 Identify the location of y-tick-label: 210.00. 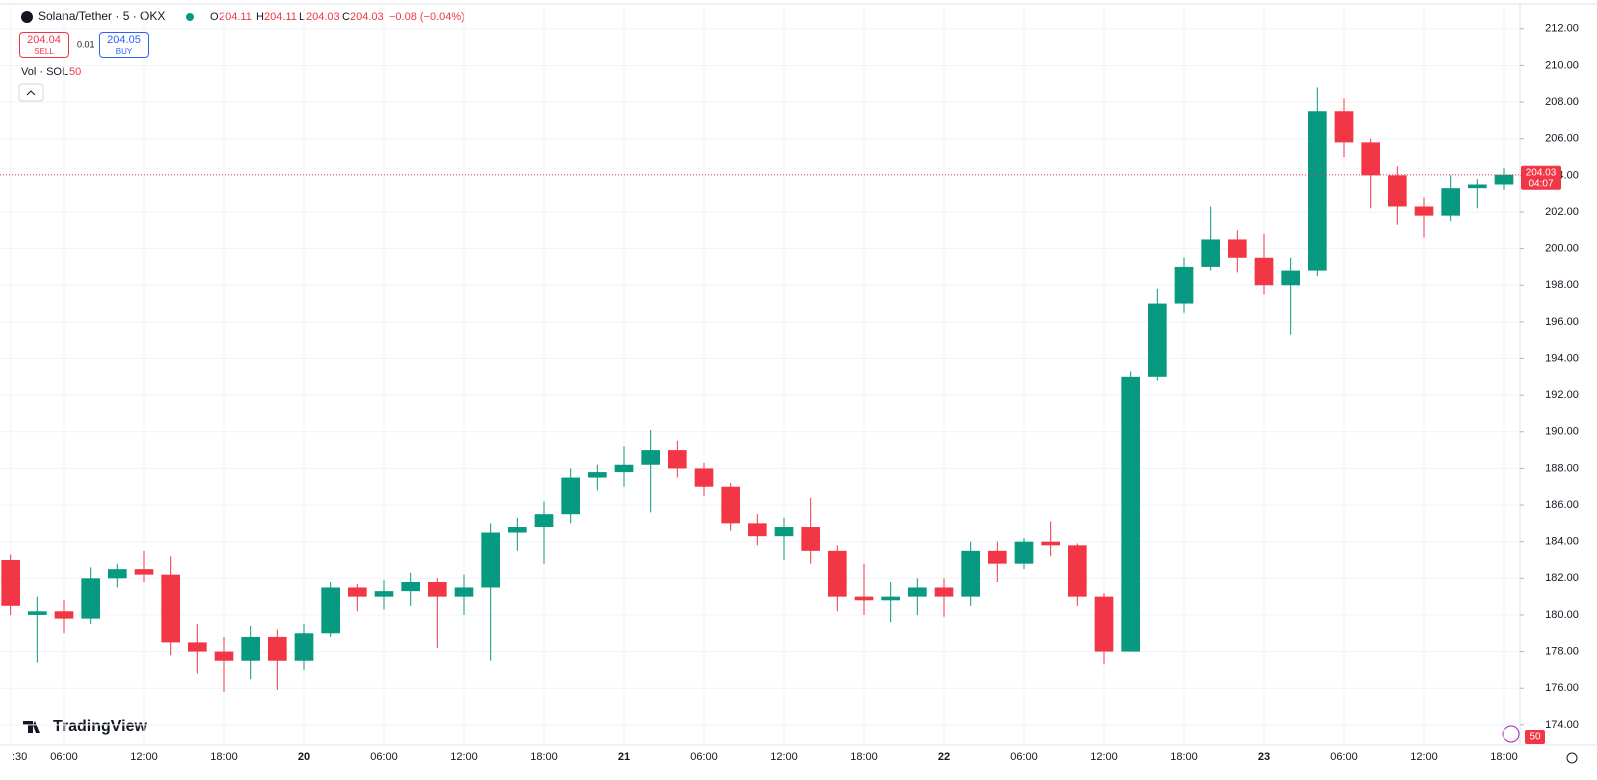
(1562, 65).